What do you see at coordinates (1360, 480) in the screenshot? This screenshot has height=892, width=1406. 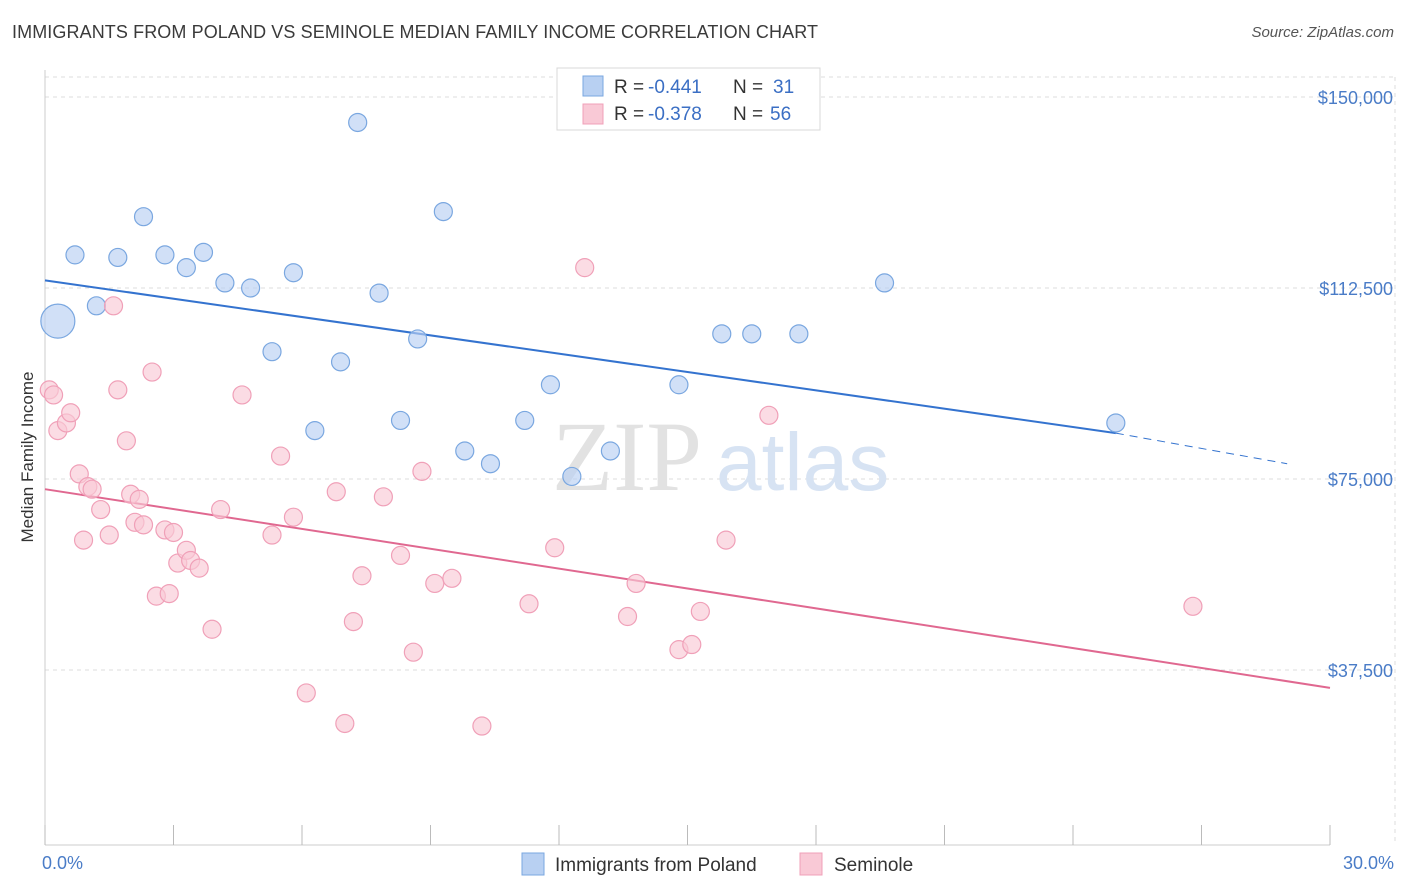 I see `y-tick-label-2: $75,000` at bounding box center [1360, 480].